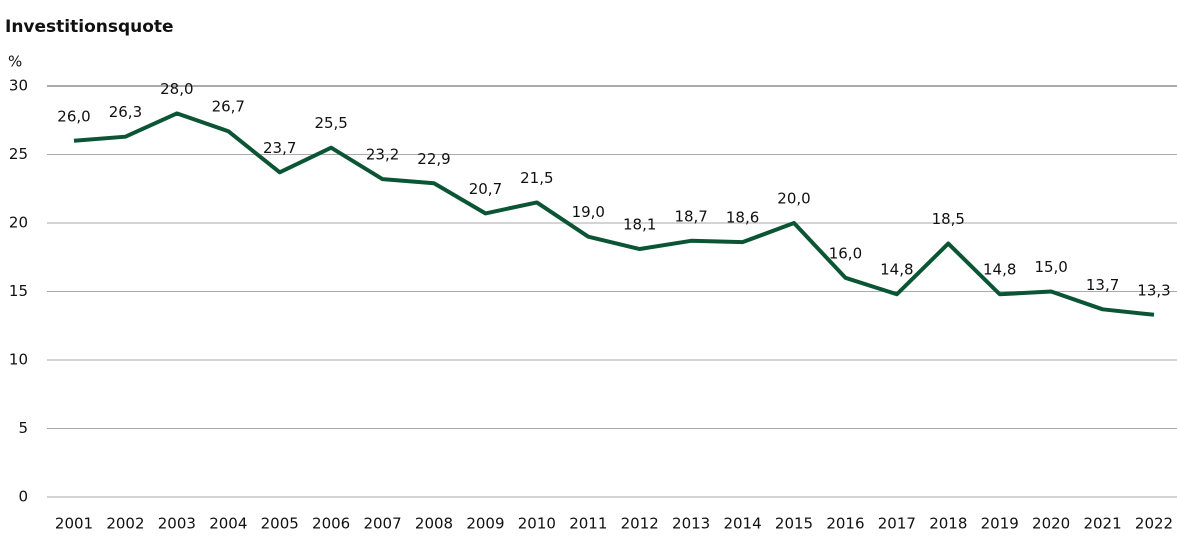 The image size is (1177, 536). What do you see at coordinates (742, 524) in the screenshot?
I see `x-tick-label: 2014` at bounding box center [742, 524].